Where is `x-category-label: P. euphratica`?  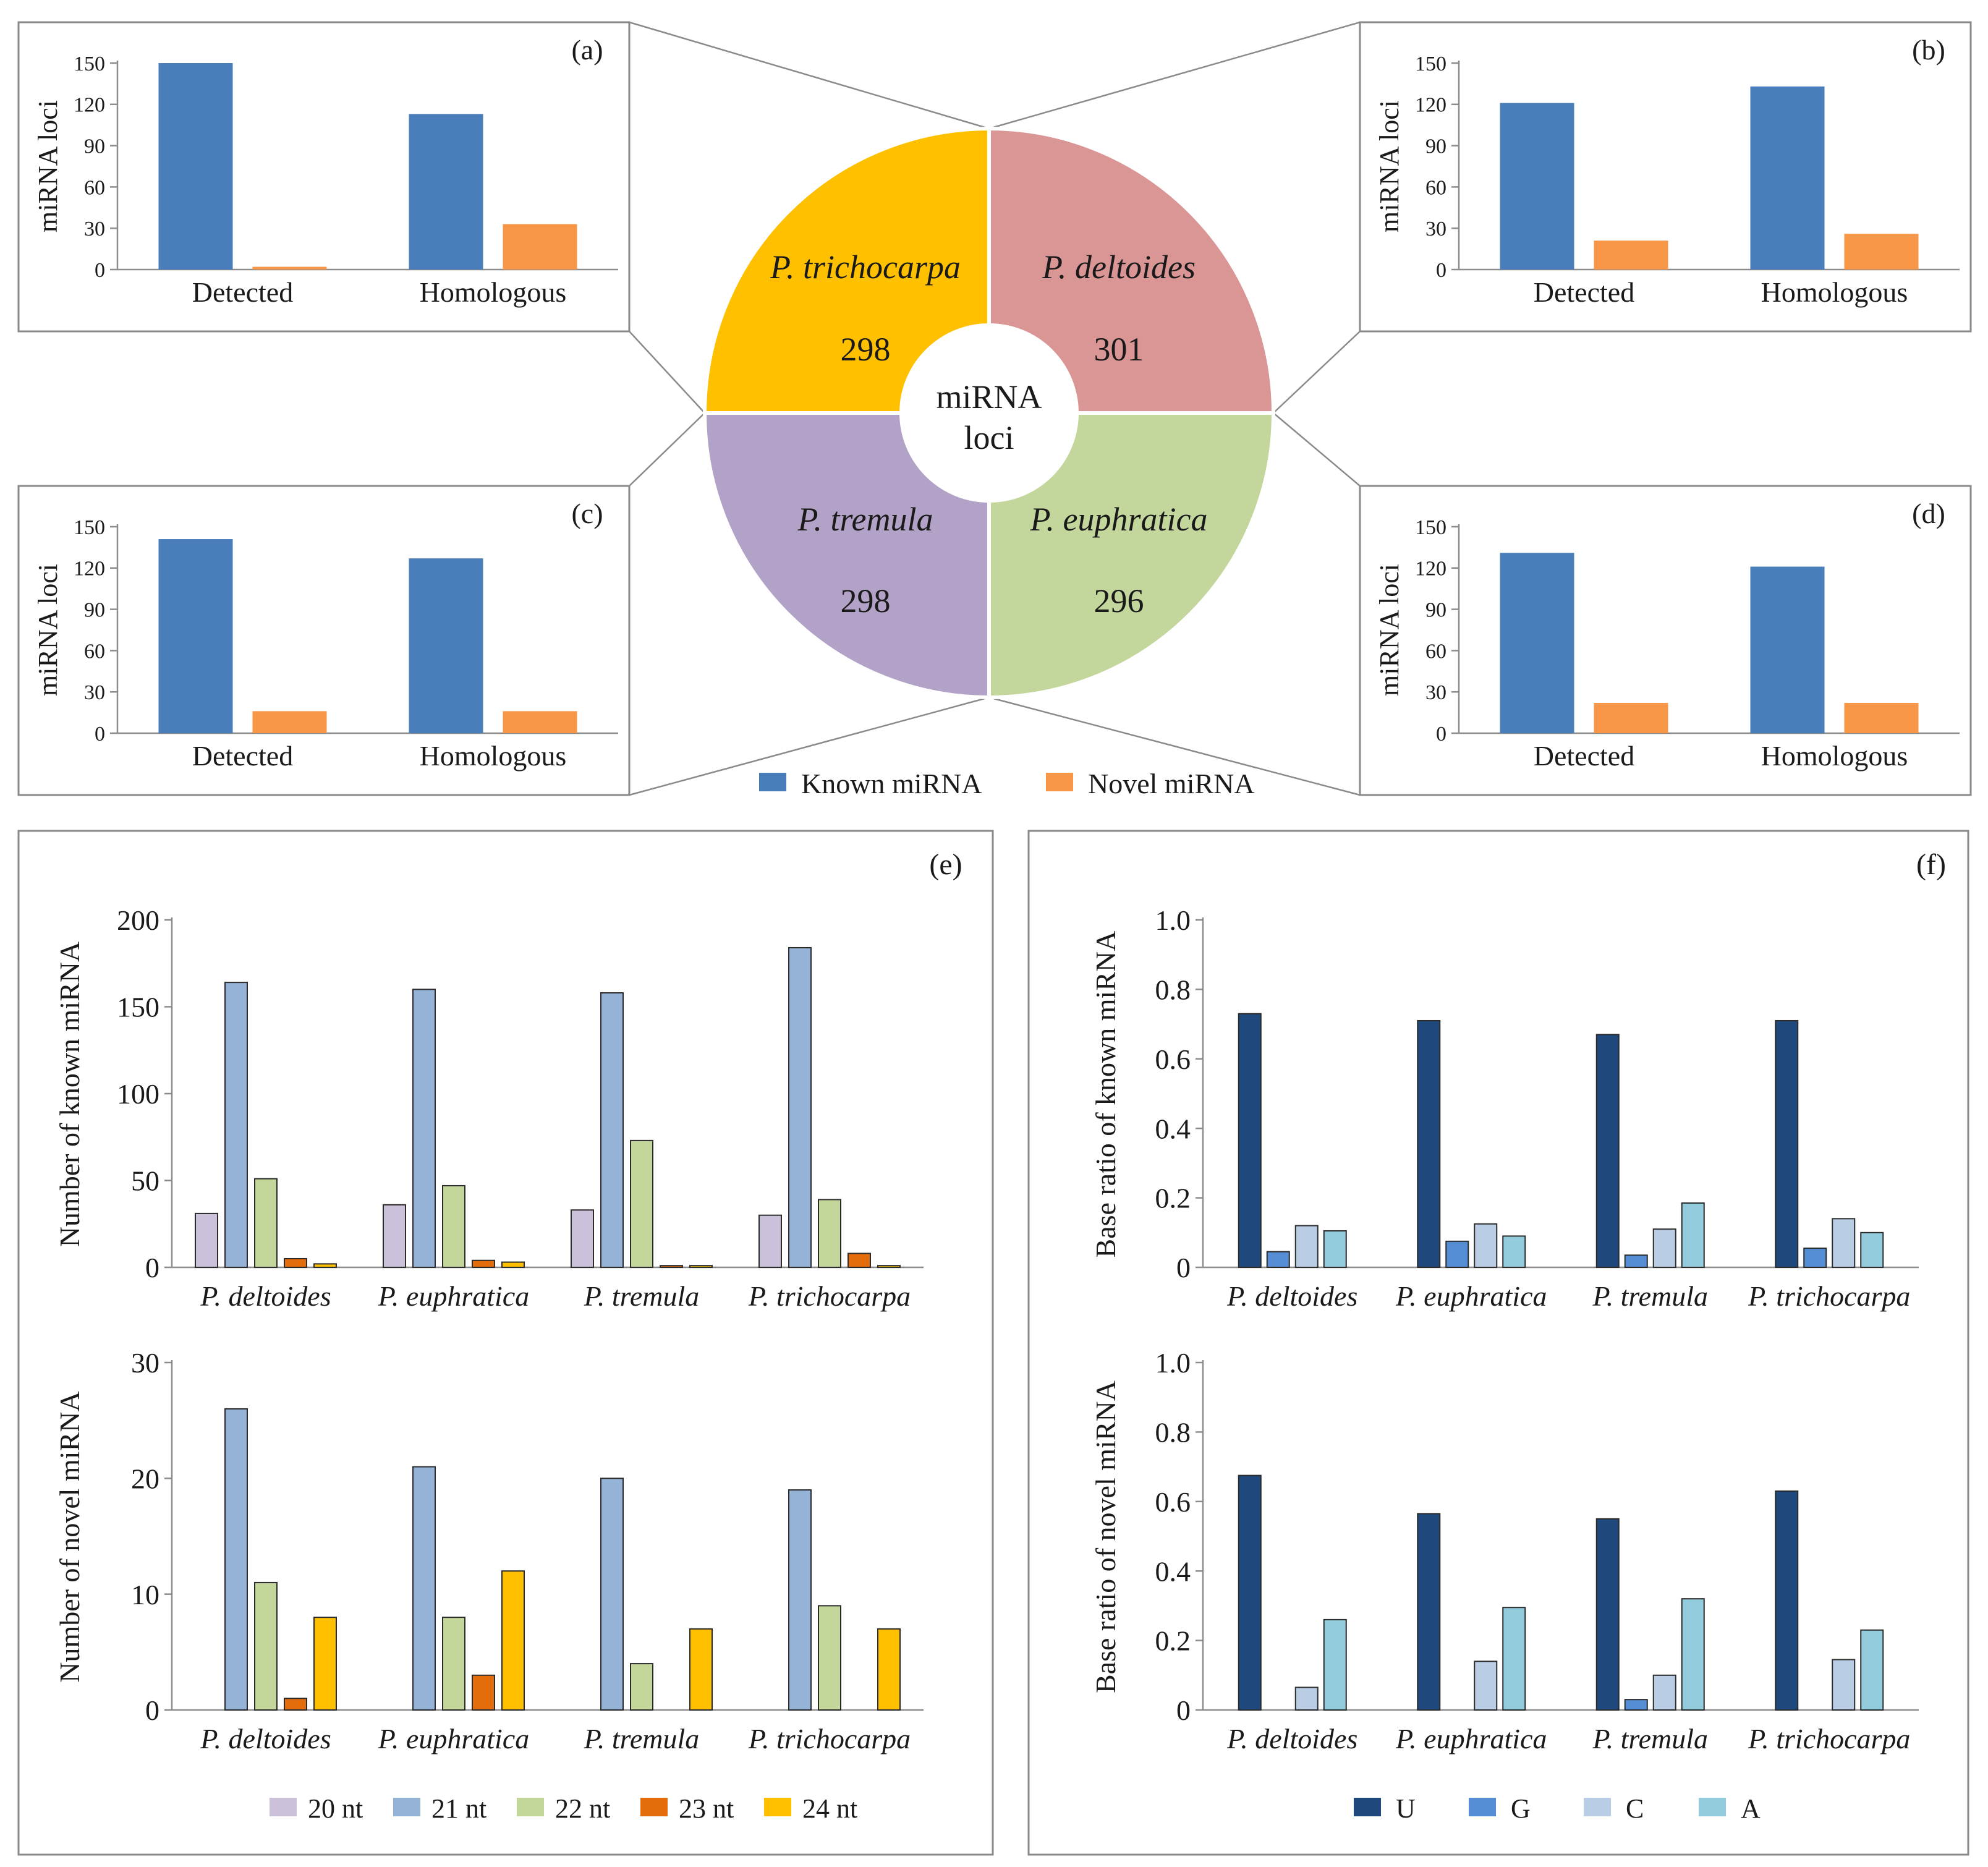 x-category-label: P. euphratica is located at coordinates (453, 1739).